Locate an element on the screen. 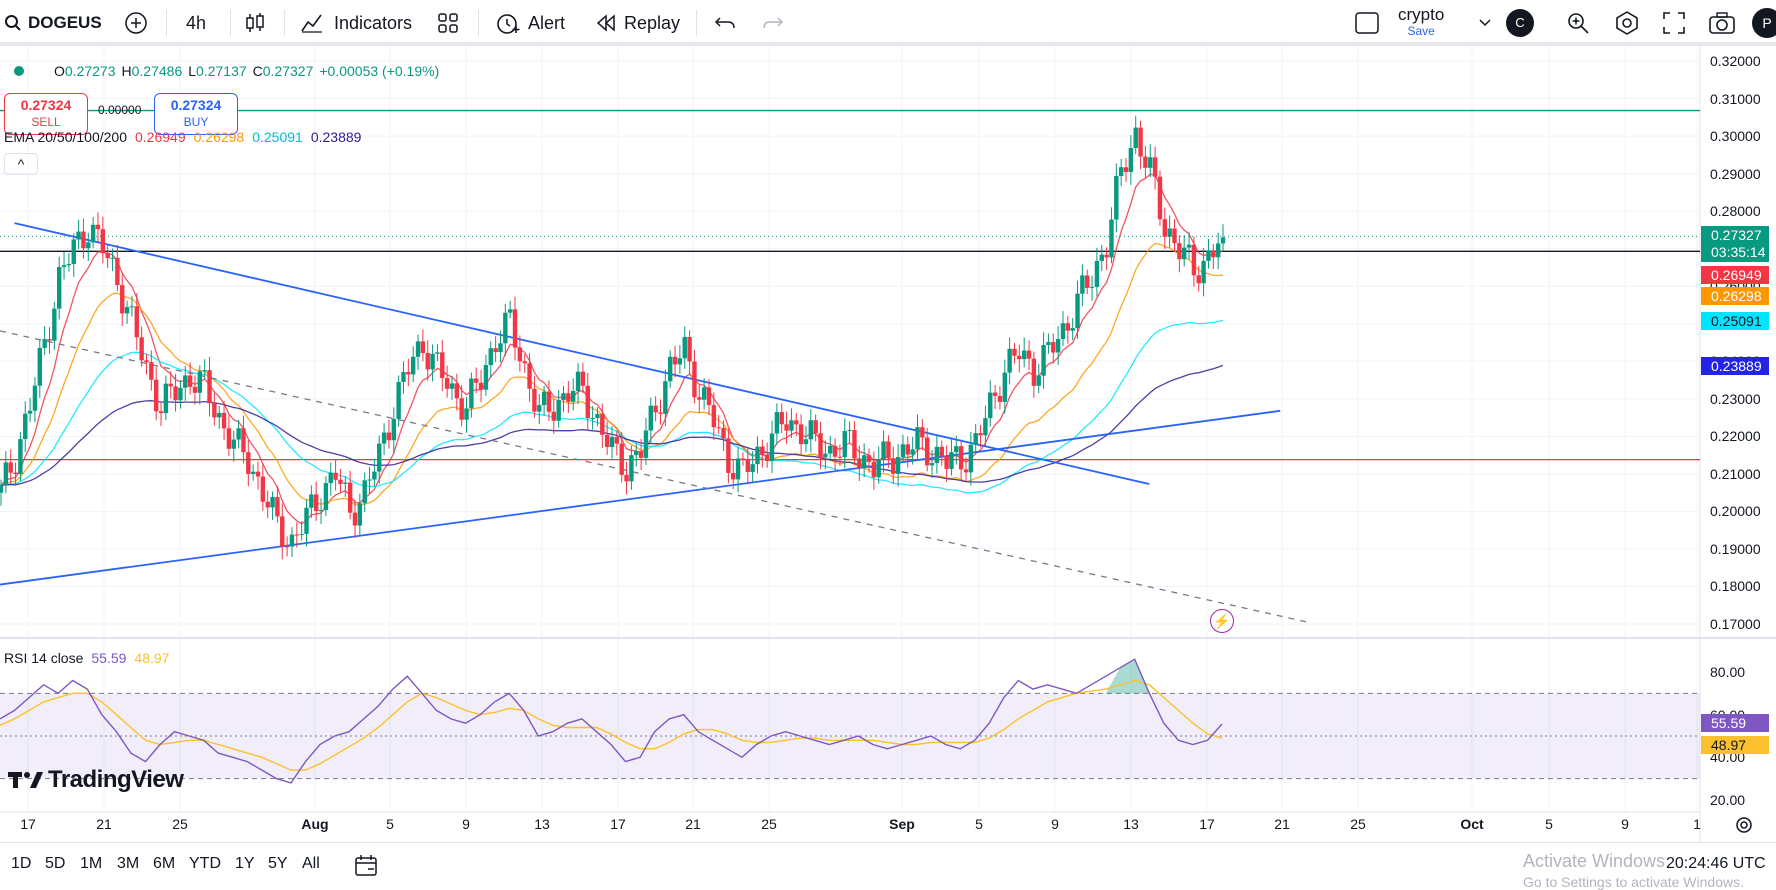 Image resolution: width=1776 pixels, height=890 pixels. price-tick-label: 0.19000 is located at coordinates (1735, 548).